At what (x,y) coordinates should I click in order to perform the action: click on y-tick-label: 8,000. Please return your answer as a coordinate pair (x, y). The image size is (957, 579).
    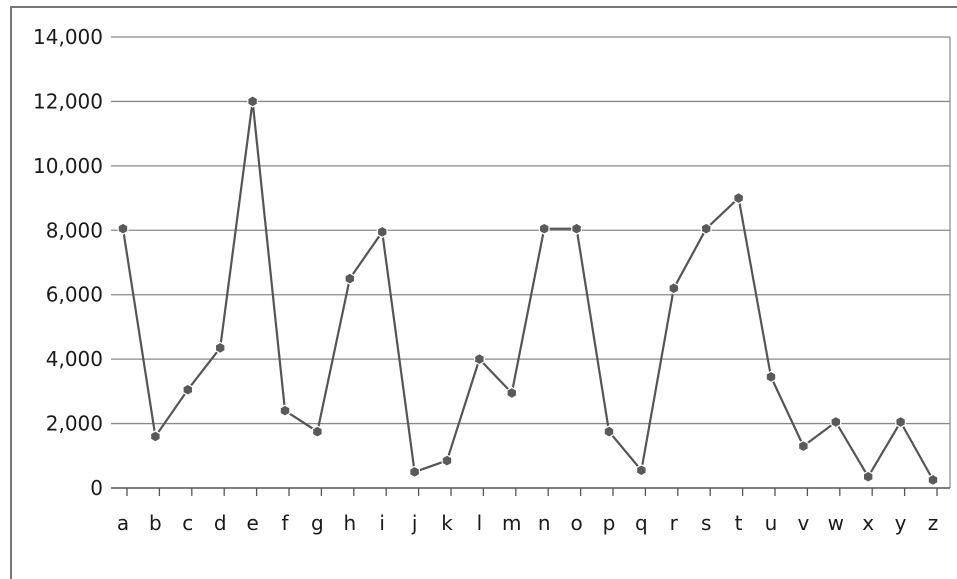
    Looking at the image, I should click on (74, 230).